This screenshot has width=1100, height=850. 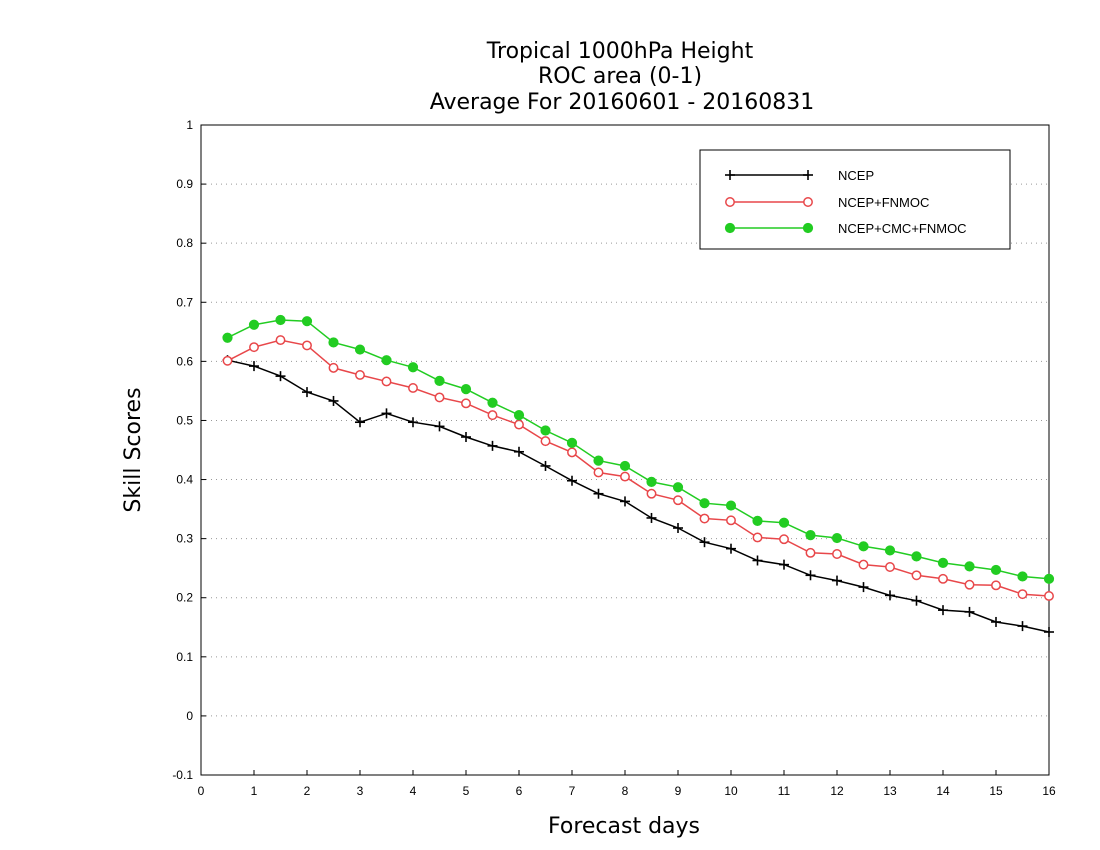 I want to click on x-tick-label: 0, so click(x=201, y=791).